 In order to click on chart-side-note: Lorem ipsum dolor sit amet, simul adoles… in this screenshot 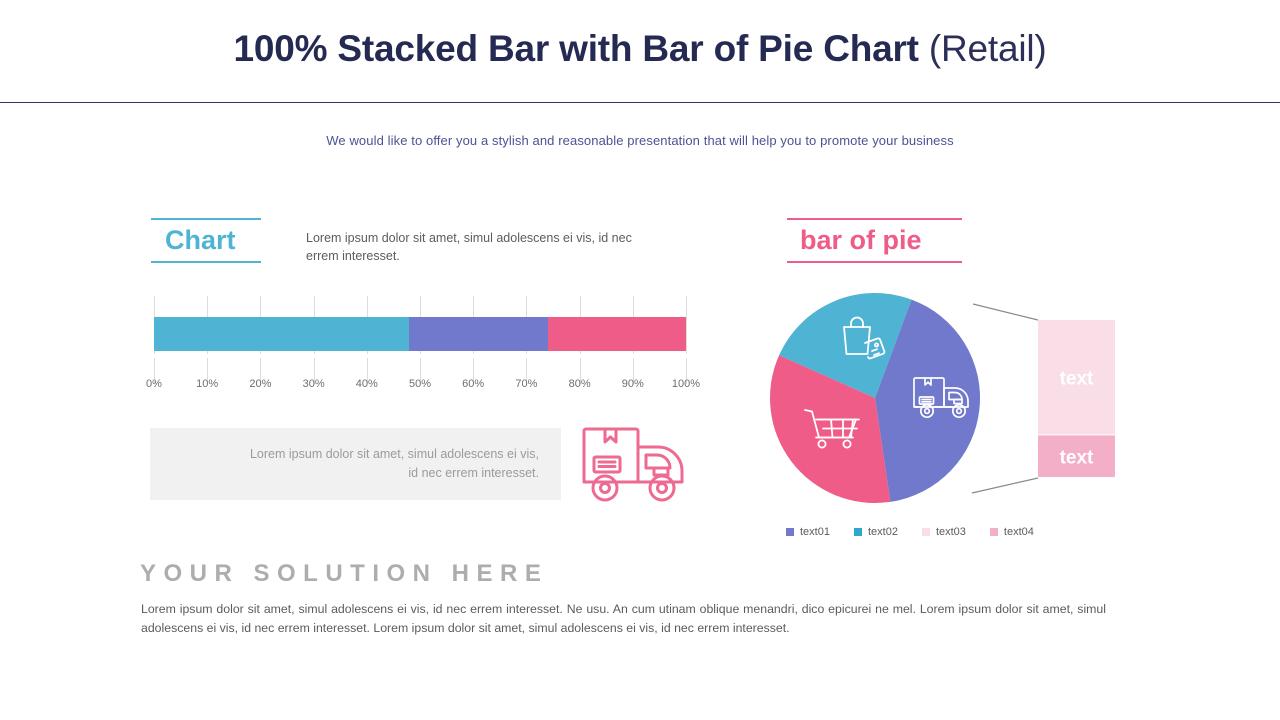, I will do `click(469, 247)`.